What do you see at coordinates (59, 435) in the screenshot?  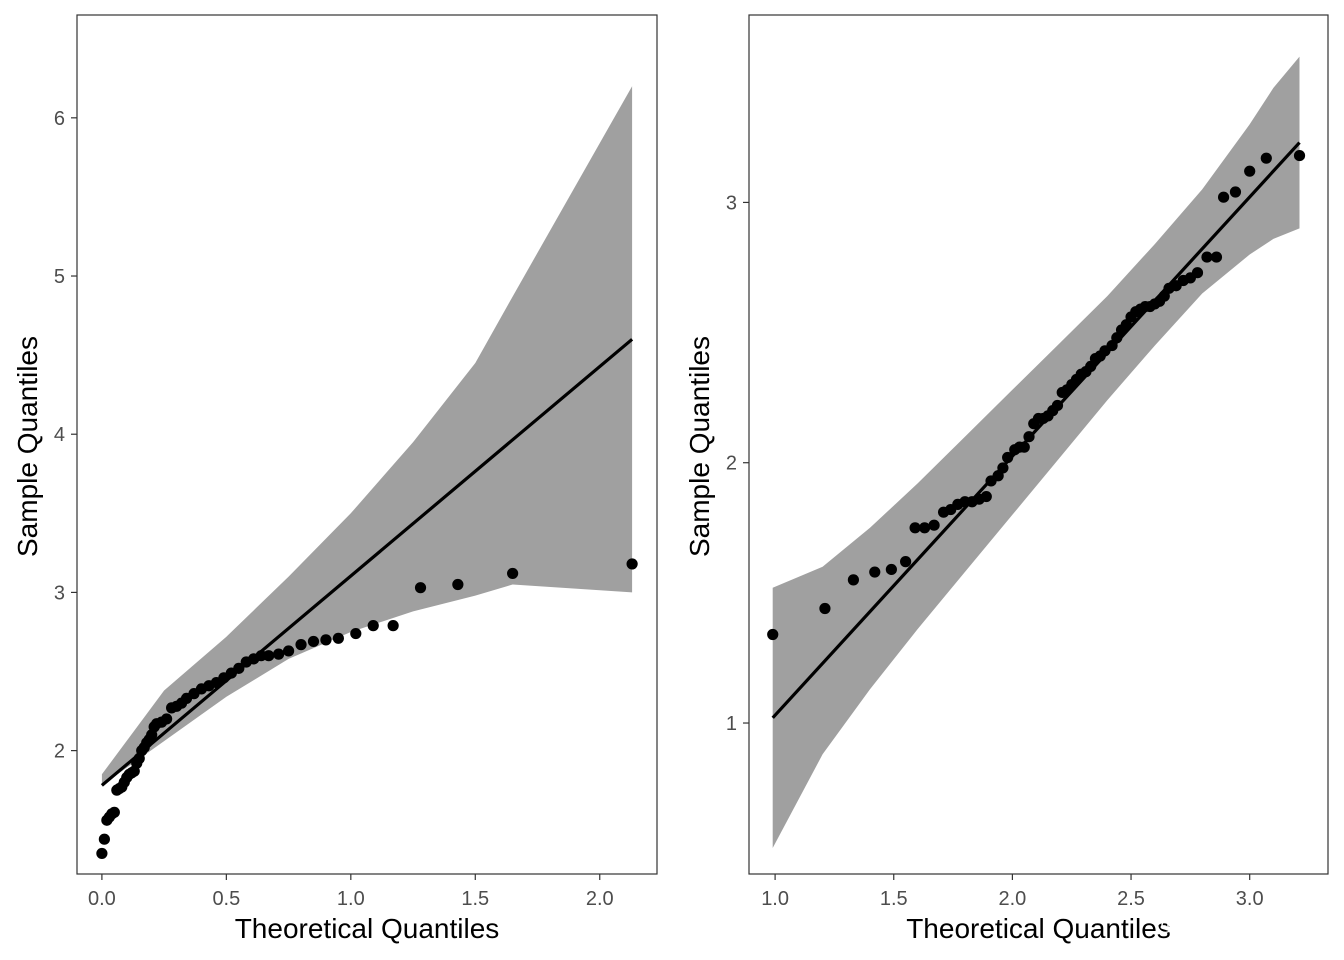 I see `y-tick-label: 4` at bounding box center [59, 435].